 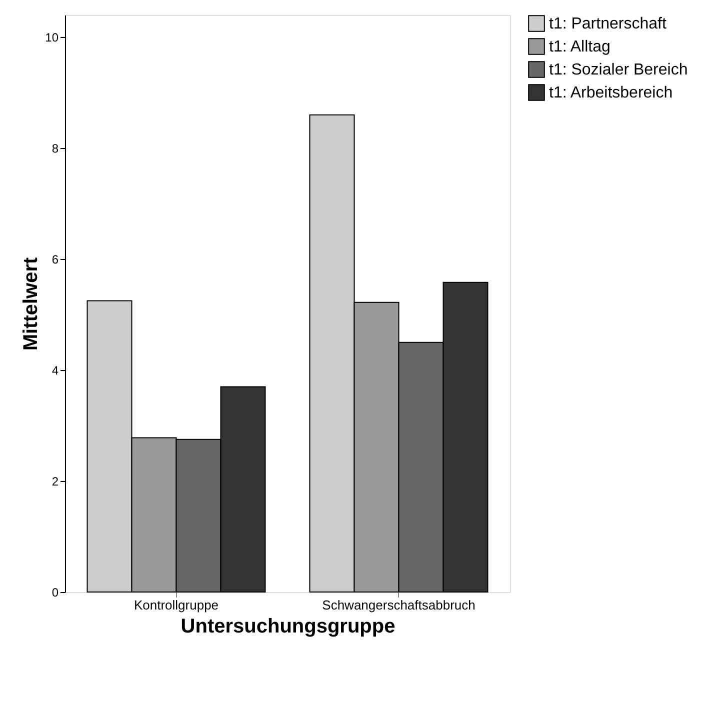 What do you see at coordinates (55, 481) in the screenshot?
I see `y-tick-label: 2` at bounding box center [55, 481].